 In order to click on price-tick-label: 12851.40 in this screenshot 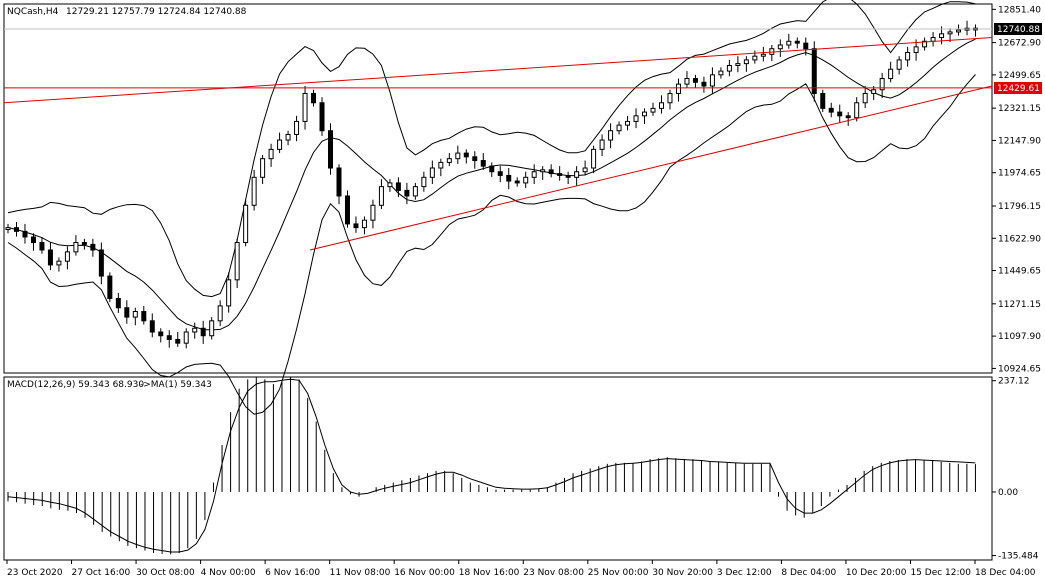, I will do `click(1019, 10)`.